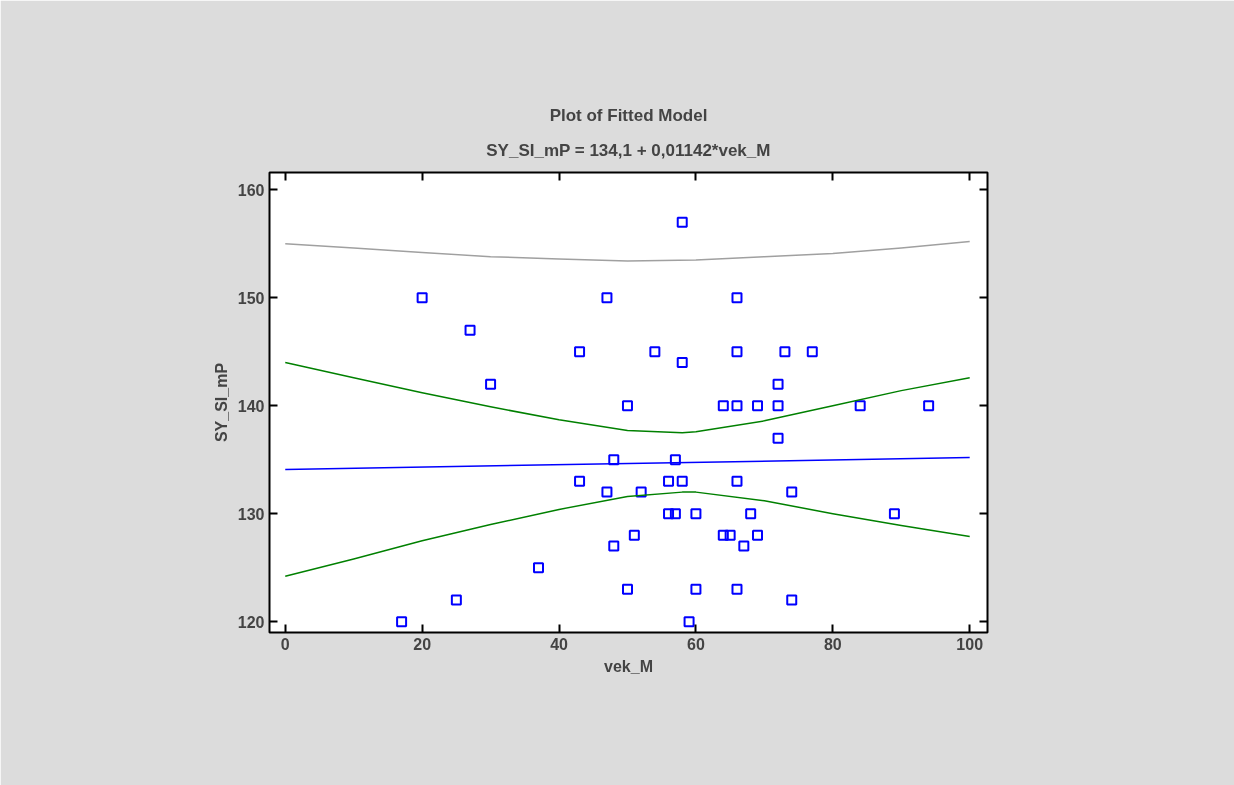 This screenshot has width=1234, height=785. Describe the element at coordinates (251, 514) in the screenshot. I see `y-tick-label: 130` at that location.